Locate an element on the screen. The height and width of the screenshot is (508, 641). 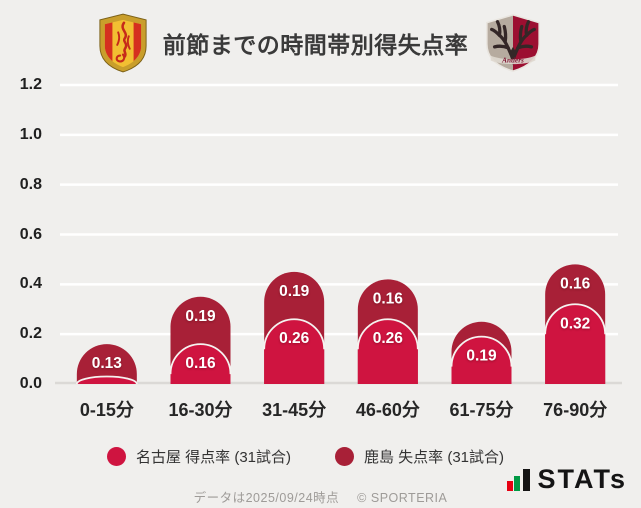
y-tick-label: 1.0 is located at coordinates (30, 134).